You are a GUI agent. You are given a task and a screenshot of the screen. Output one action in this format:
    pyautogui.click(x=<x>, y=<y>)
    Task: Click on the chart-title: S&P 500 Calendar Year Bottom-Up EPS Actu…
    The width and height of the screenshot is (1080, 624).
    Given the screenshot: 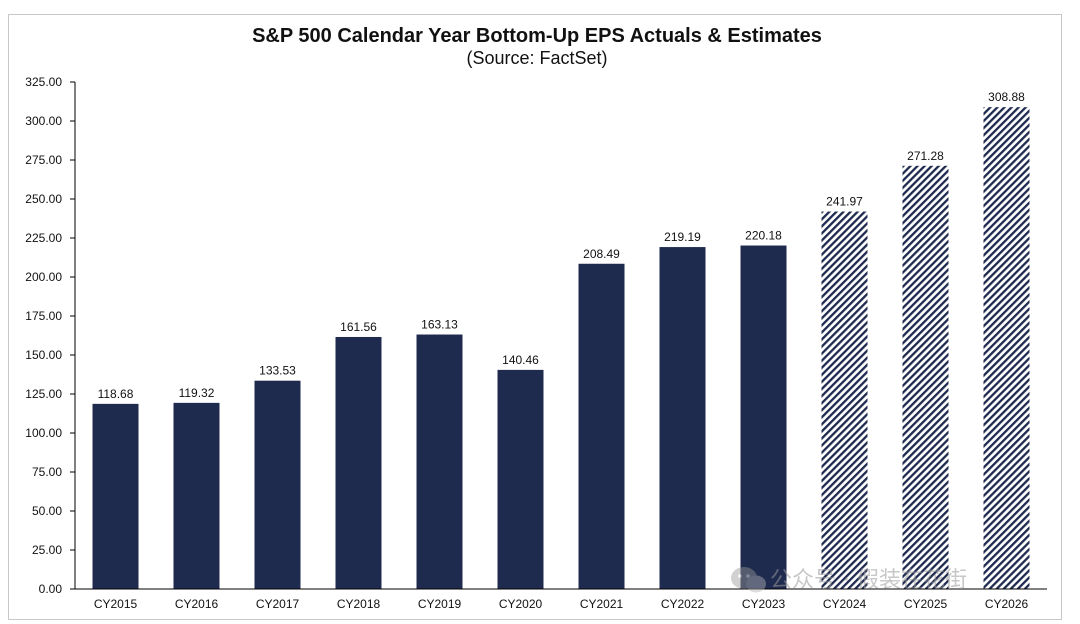 What is the action you would take?
    pyautogui.click(x=537, y=36)
    